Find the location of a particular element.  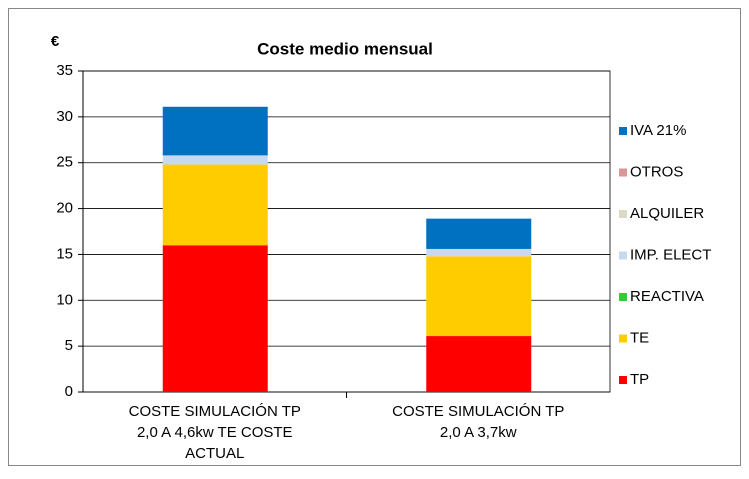

y-tick-label: 35 is located at coordinates (64, 70).